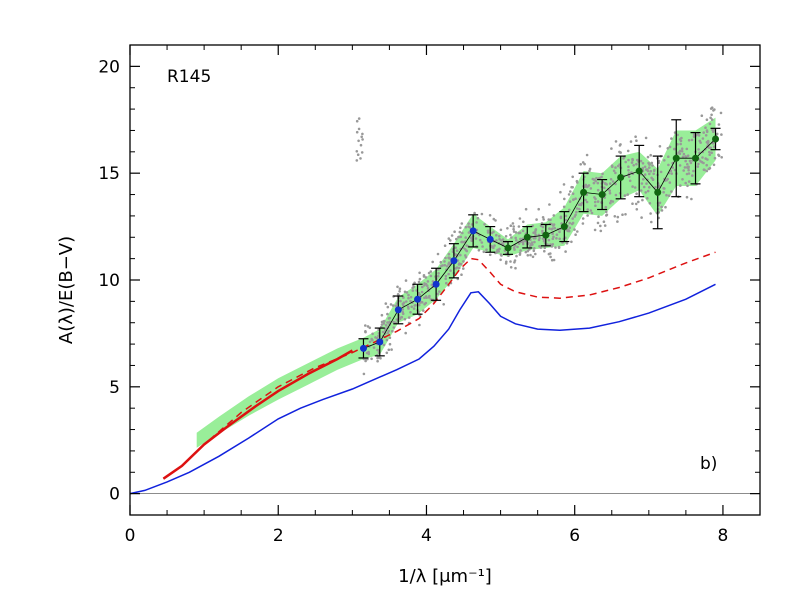 The height and width of the screenshot is (600, 800). I want to click on y-tick-label: 0, so click(114, 495).